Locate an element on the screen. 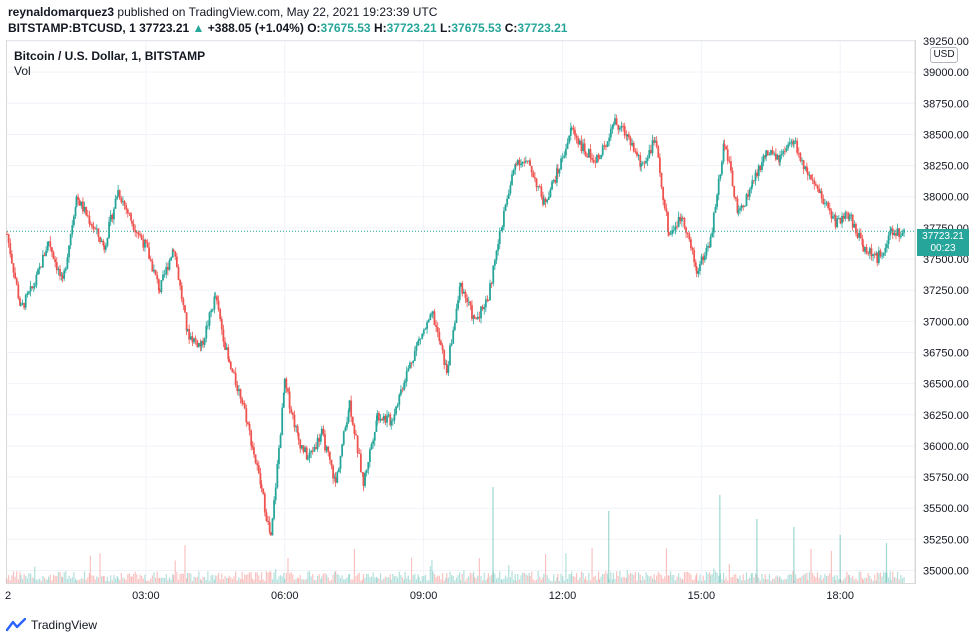  x-tick-label: 2 is located at coordinates (8, 596).